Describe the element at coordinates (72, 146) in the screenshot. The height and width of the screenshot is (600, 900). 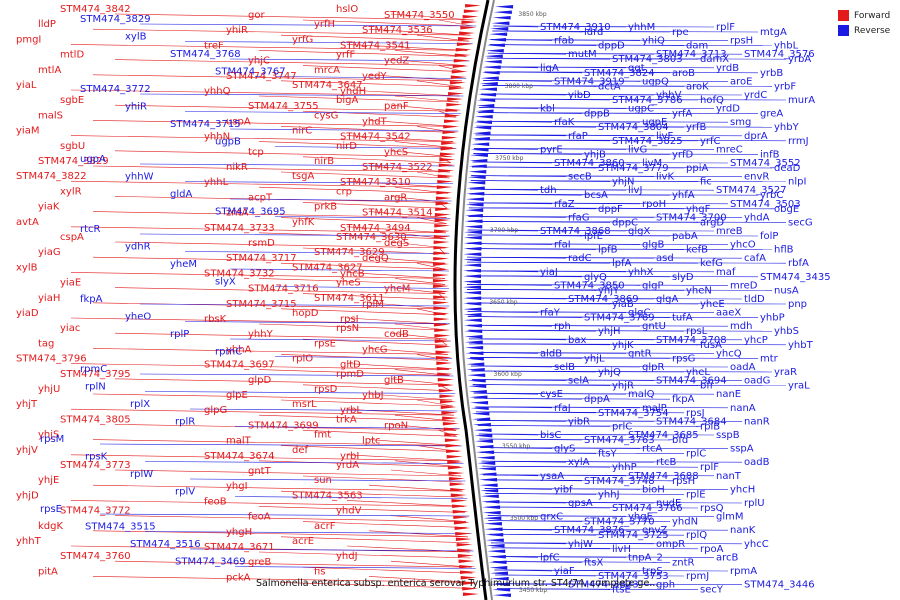
I see `forward-gene-label-sgbu: sgbU` at that location.